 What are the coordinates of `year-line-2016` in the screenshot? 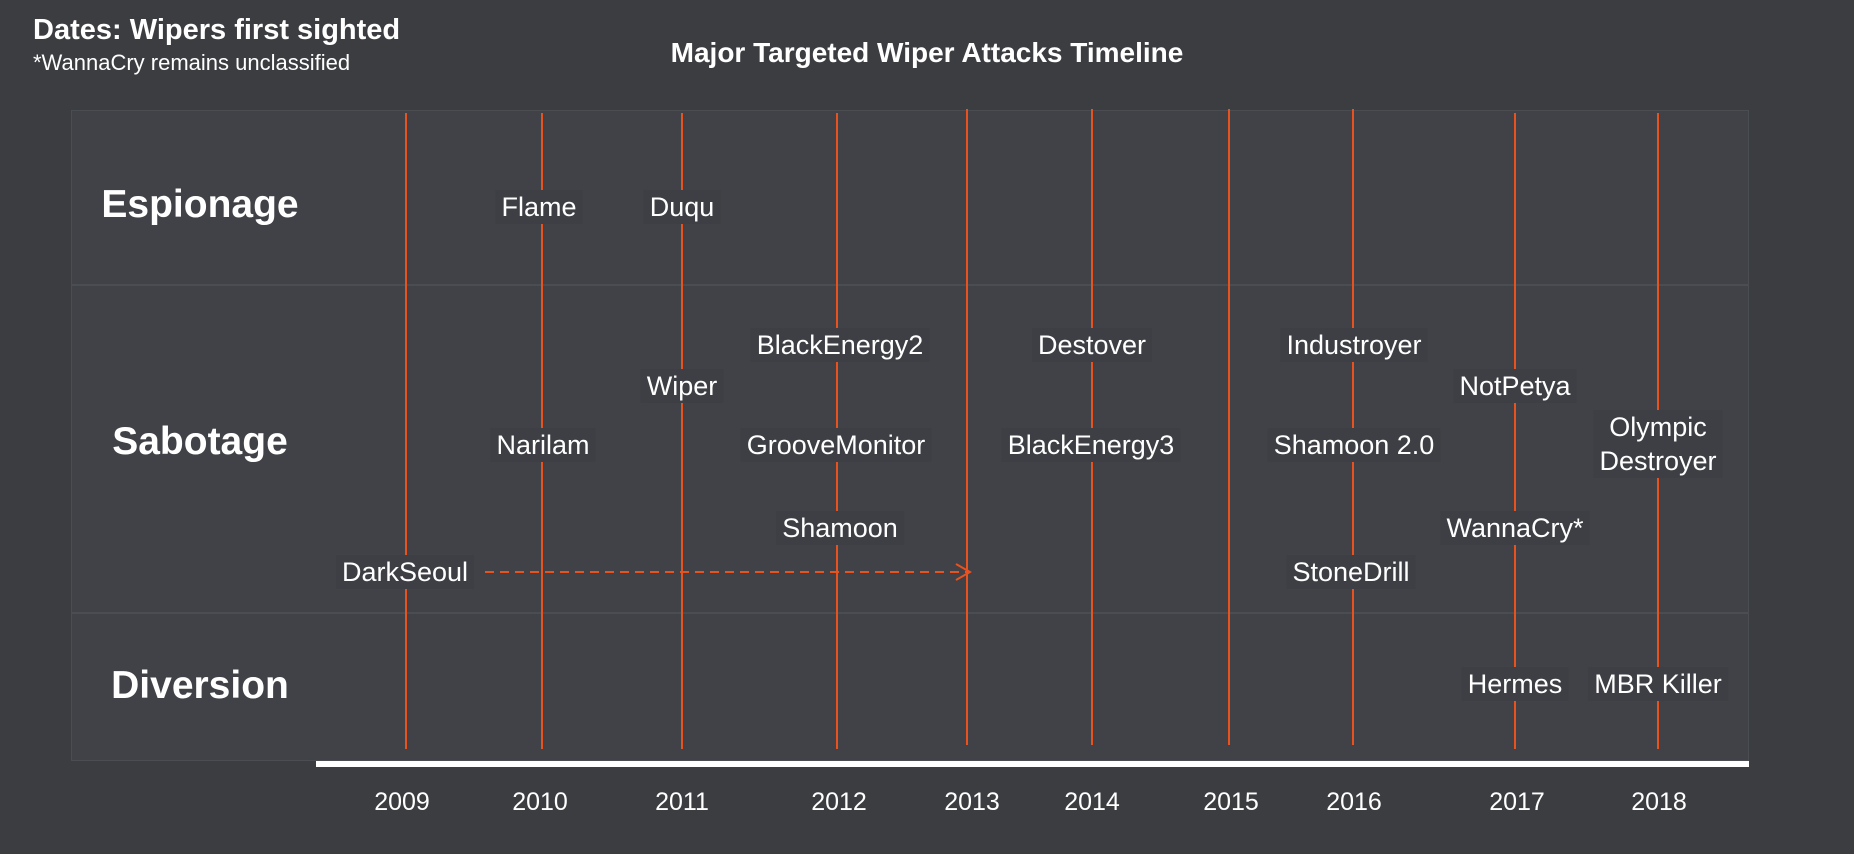 It's located at (1353, 427).